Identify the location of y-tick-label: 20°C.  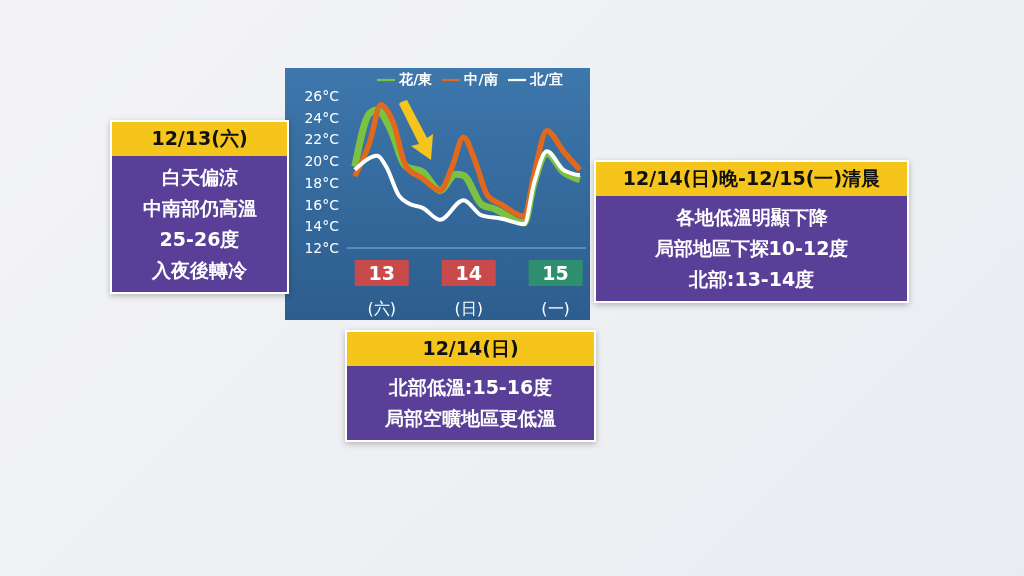
(322, 161).